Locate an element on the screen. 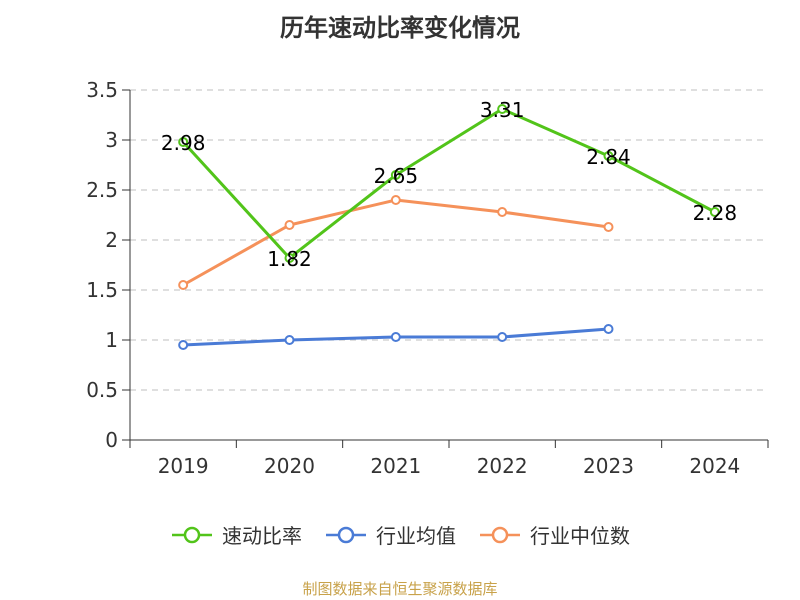  legend-marker-industry-median is located at coordinates (500, 534).